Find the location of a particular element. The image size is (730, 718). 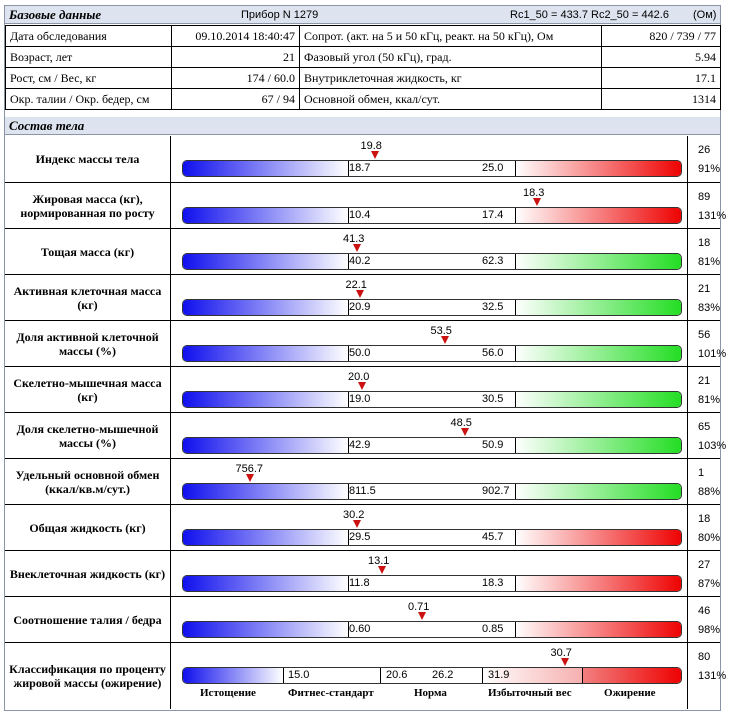

percent-of-norm: 91% is located at coordinates (709, 169).